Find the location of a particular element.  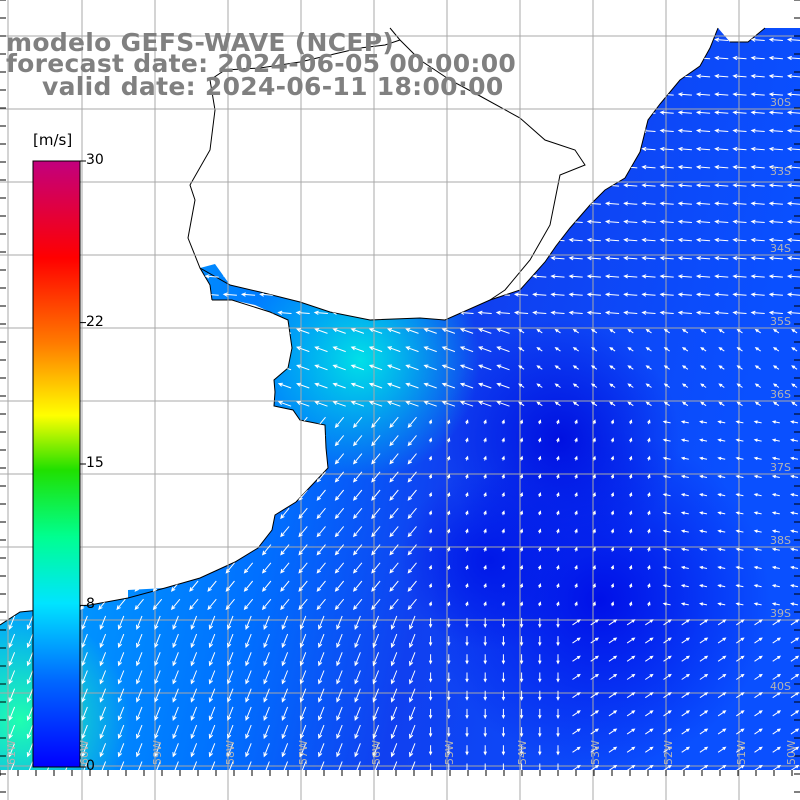

longitude-label: 54W is located at coordinates (522, 752).